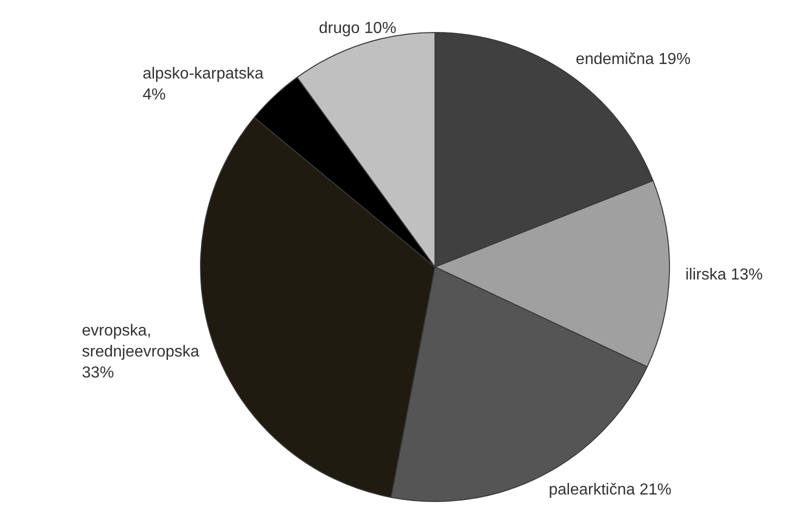  What do you see at coordinates (141, 341) in the screenshot?
I see `slice-label: evropska, srednjeevropska` at bounding box center [141, 341].